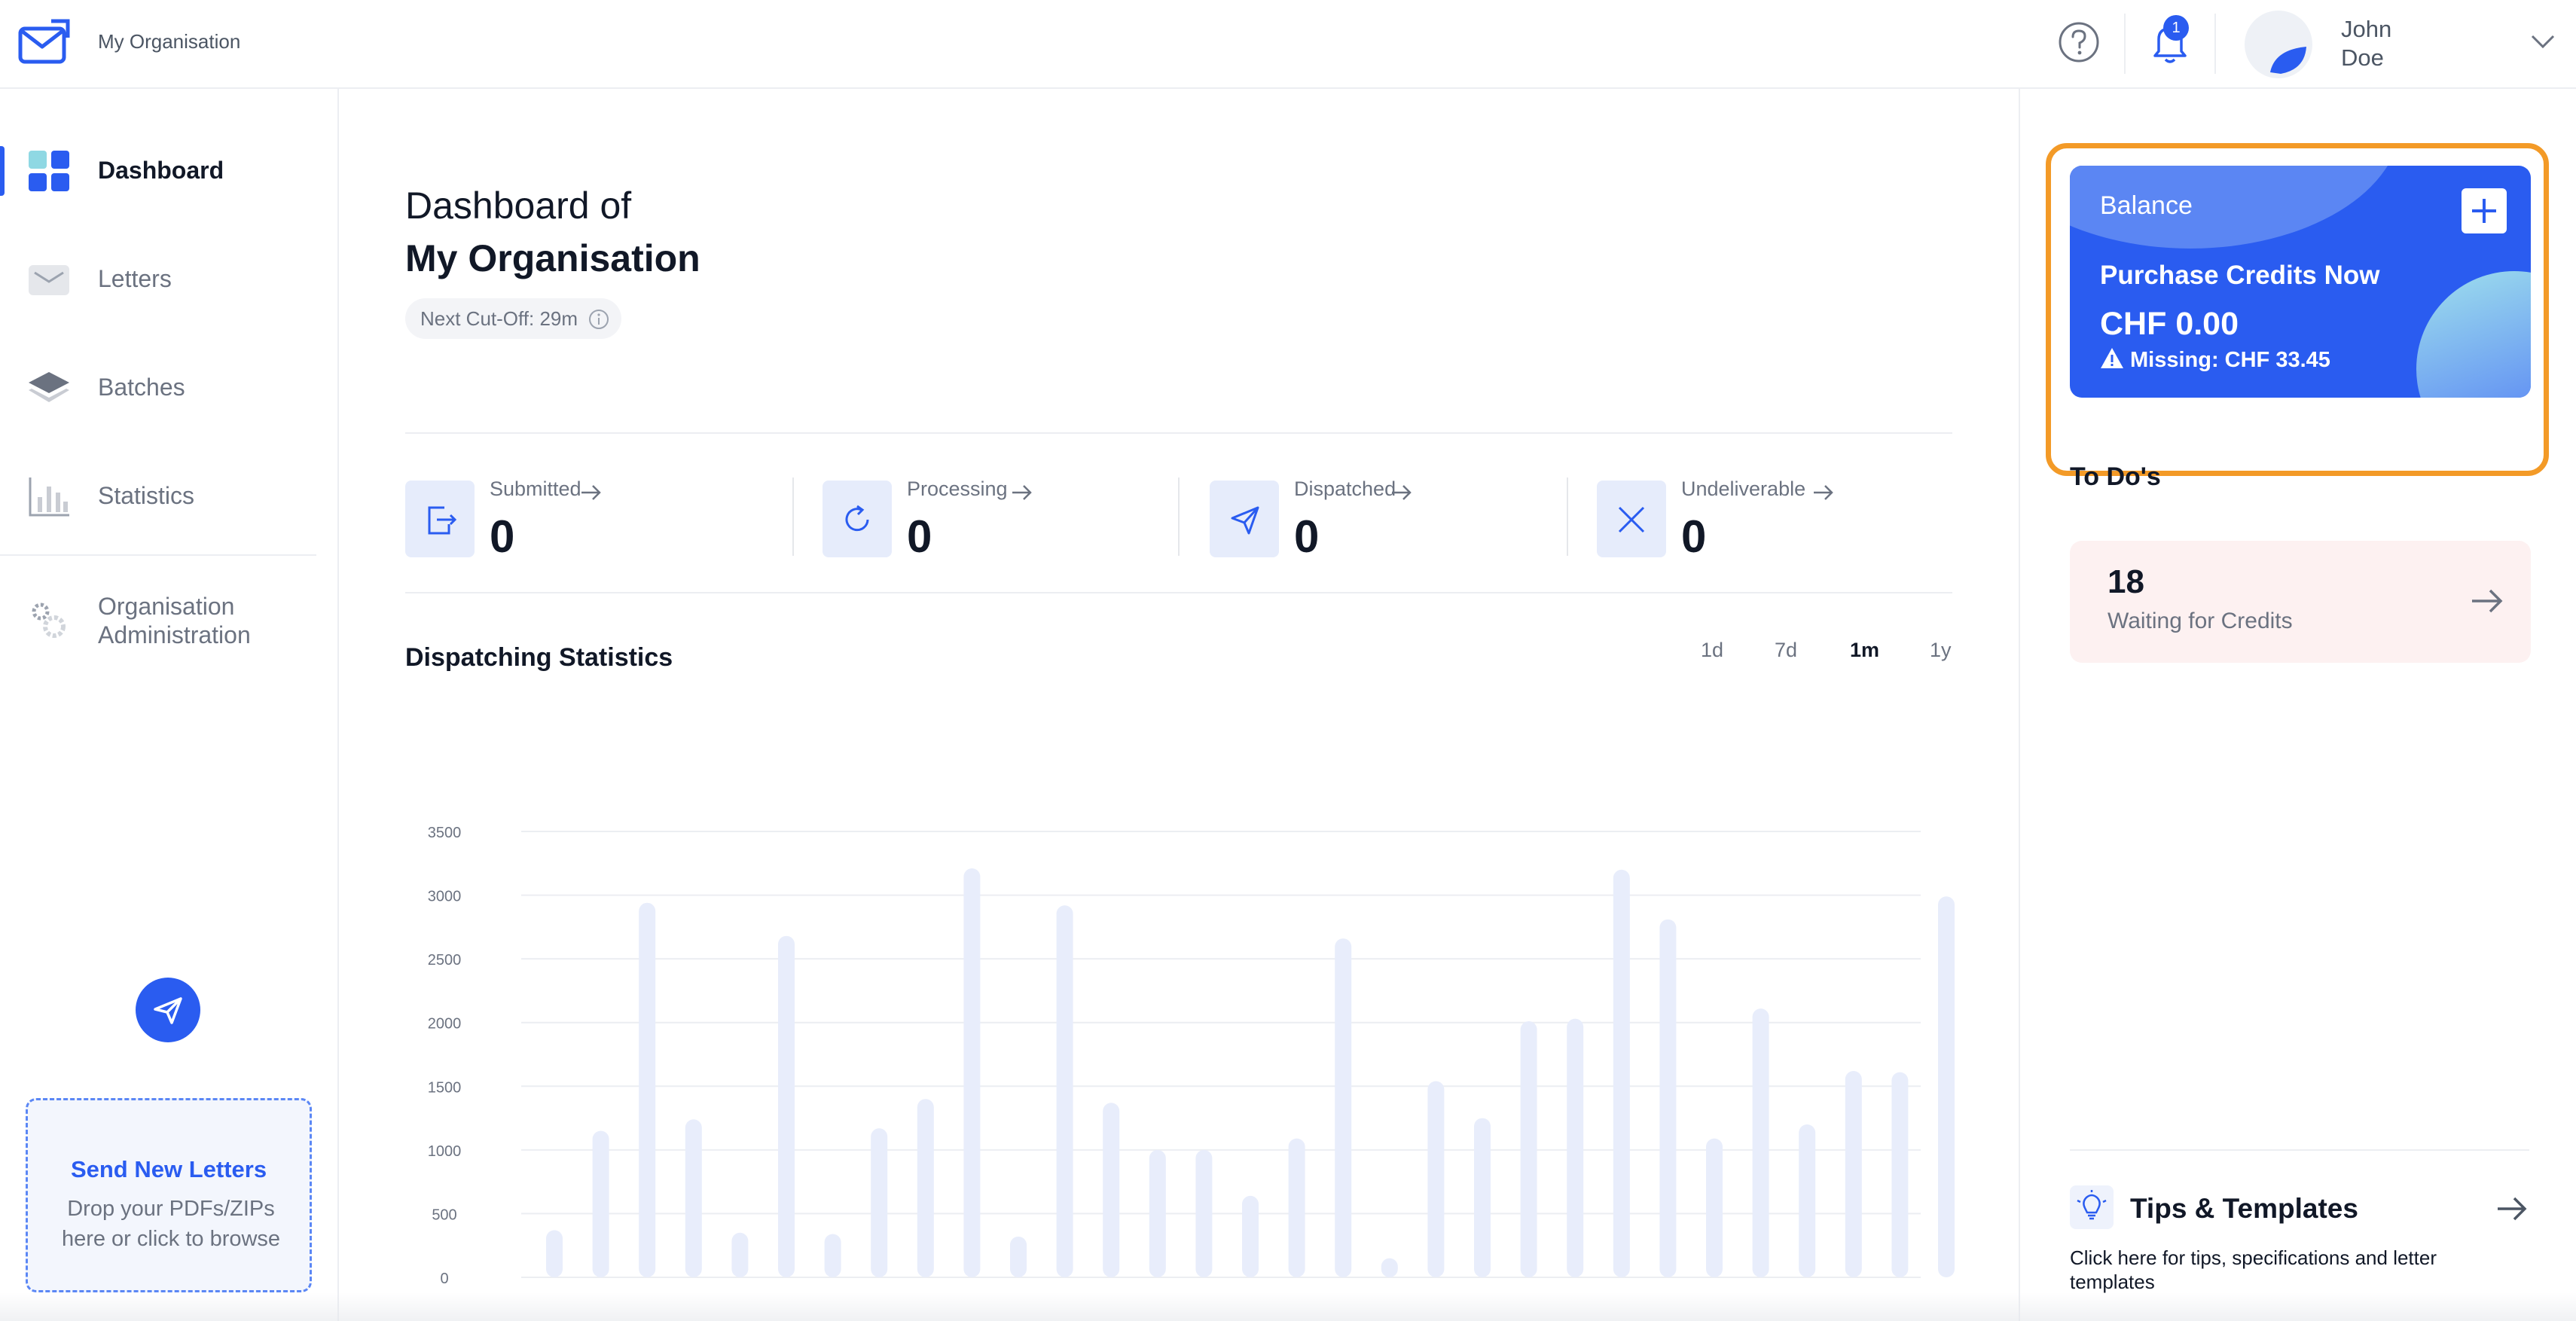 Image resolution: width=2576 pixels, height=1321 pixels. What do you see at coordinates (49, 387) in the screenshot?
I see `layers-icon` at bounding box center [49, 387].